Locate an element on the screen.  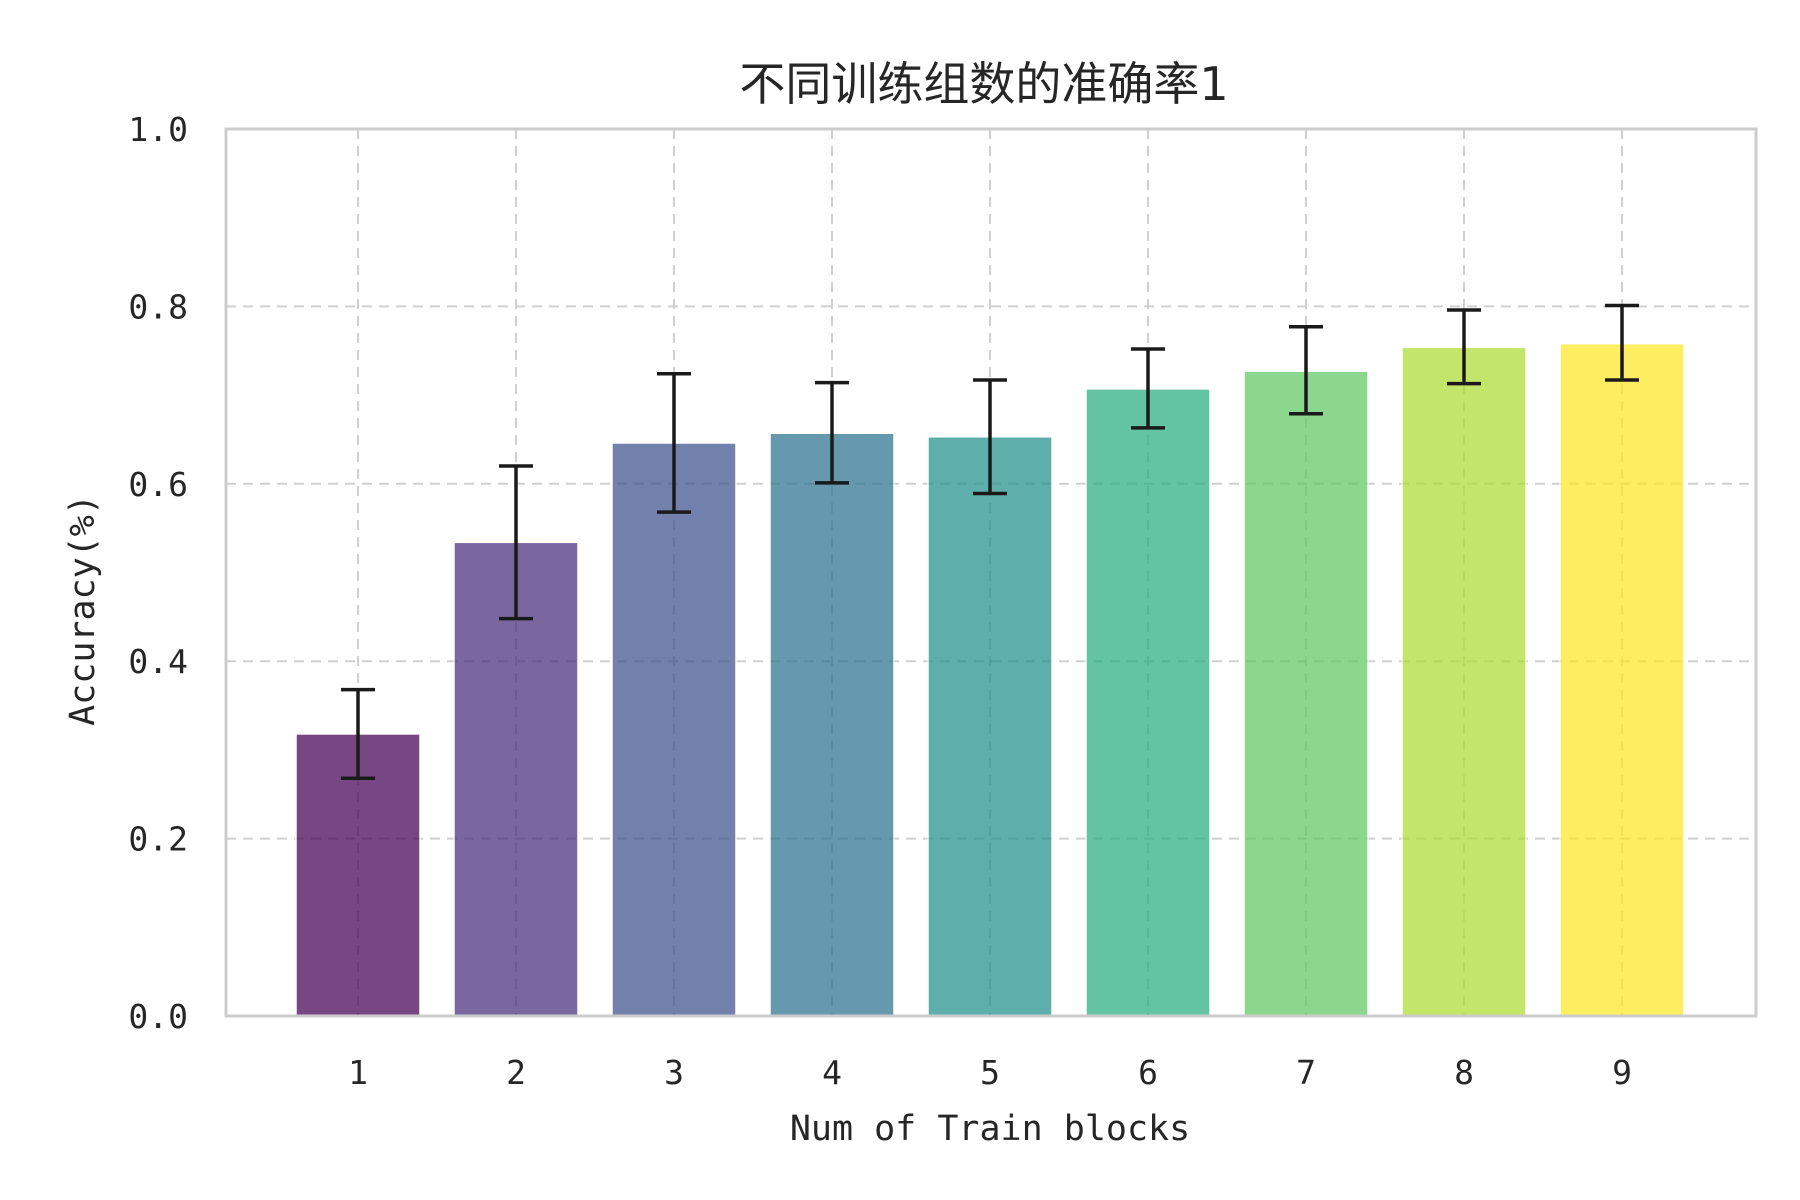
x-tick-label: 6 is located at coordinates (1148, 1072).